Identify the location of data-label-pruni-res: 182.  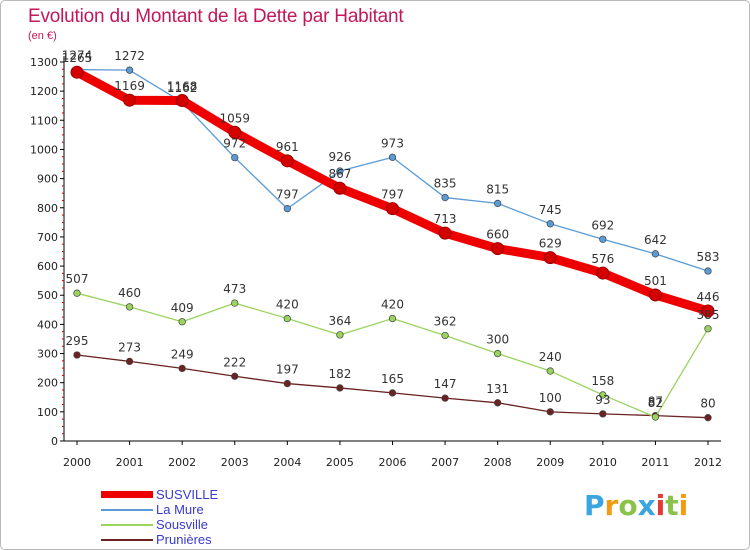
(339, 374).